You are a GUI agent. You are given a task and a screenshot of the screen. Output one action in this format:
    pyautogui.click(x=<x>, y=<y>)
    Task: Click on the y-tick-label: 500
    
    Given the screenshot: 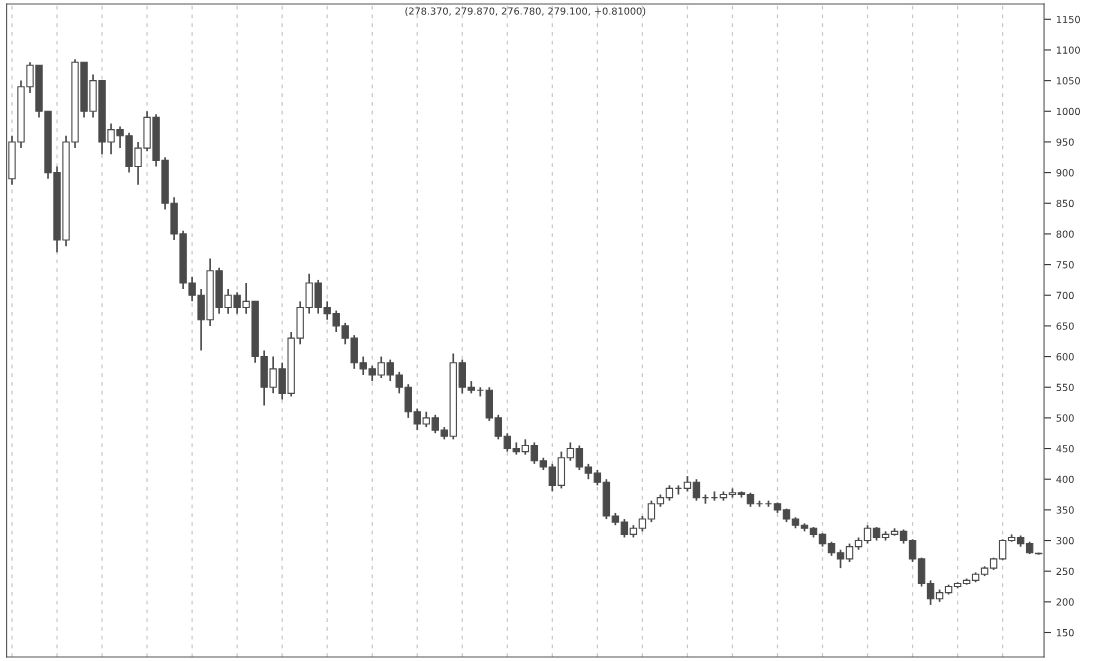 What is the action you would take?
    pyautogui.click(x=1065, y=418)
    